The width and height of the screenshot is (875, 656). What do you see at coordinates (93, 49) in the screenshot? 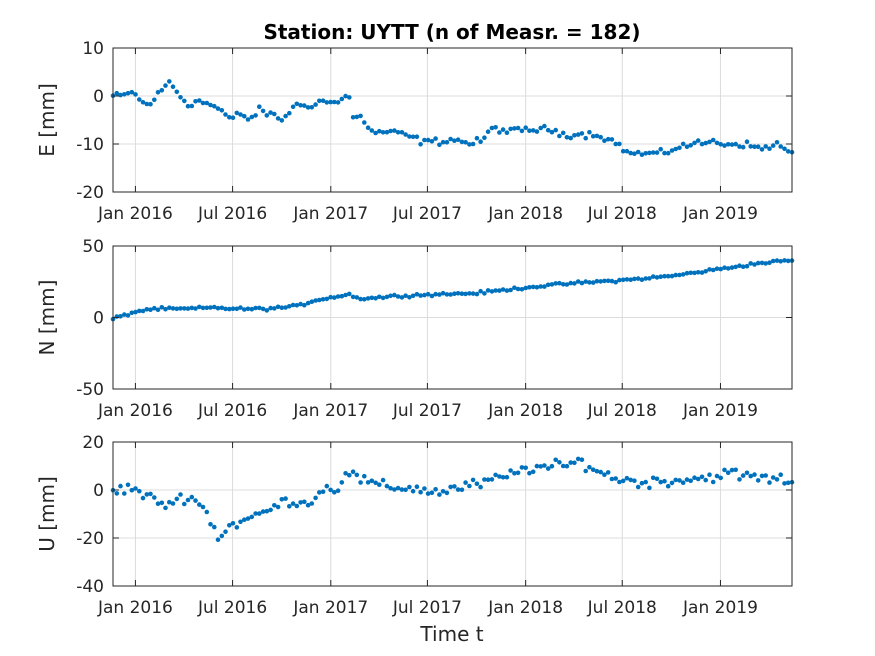
I see `y-tick-label: 10` at bounding box center [93, 49].